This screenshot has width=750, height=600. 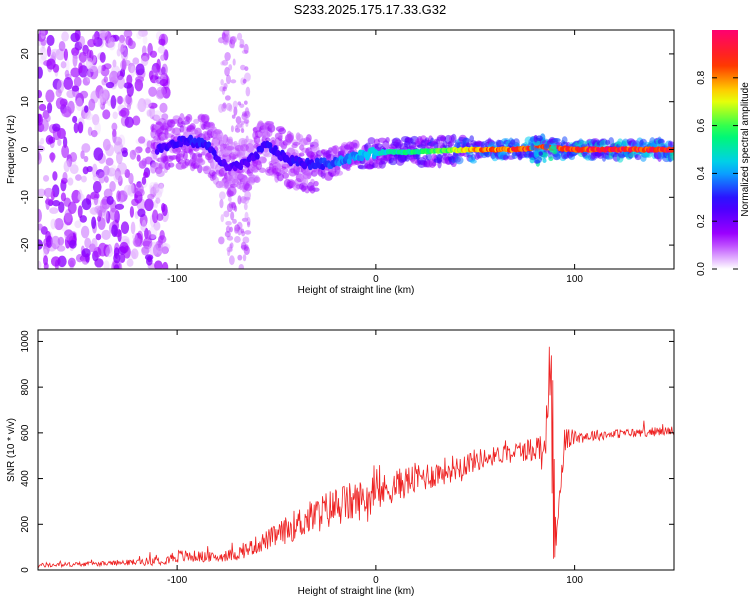 I want to click on y-tick-label: 10, so click(x=25, y=102).